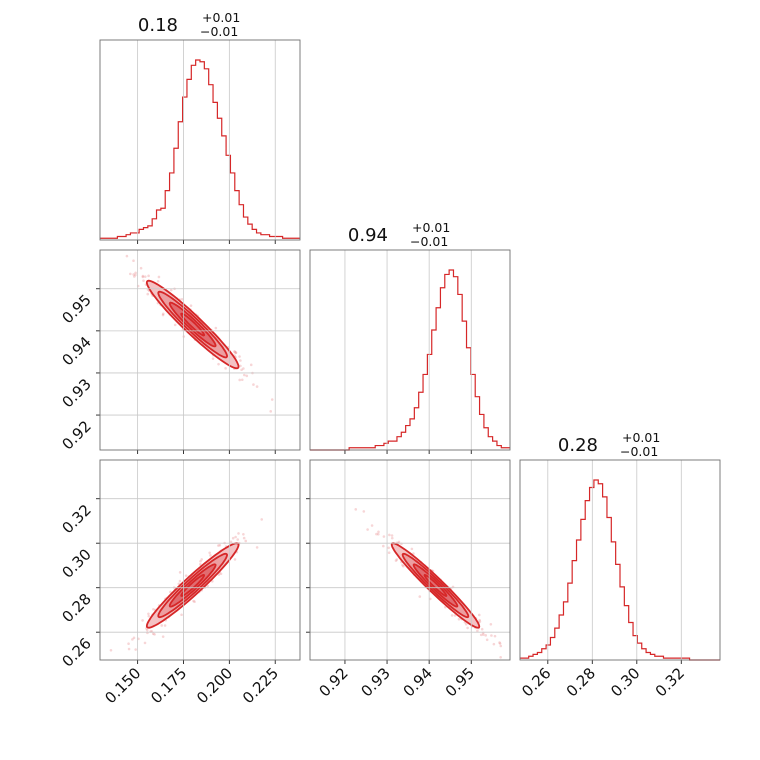 The image size is (760, 760). What do you see at coordinates (429, 241) in the screenshot?
I see `title-p1-minus: −0.01` at bounding box center [429, 241].